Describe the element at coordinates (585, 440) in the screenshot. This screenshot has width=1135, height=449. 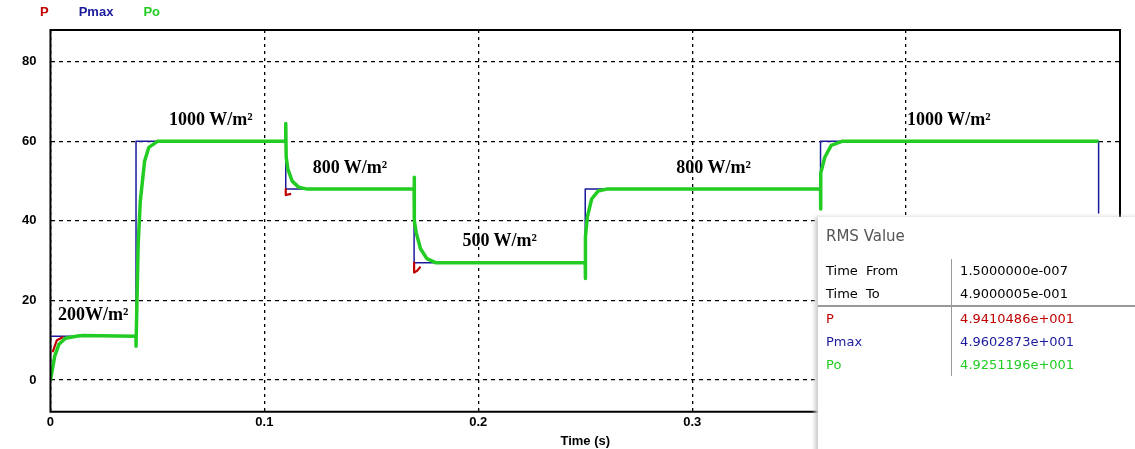
I see `x-axis-title: Time (s)` at that location.